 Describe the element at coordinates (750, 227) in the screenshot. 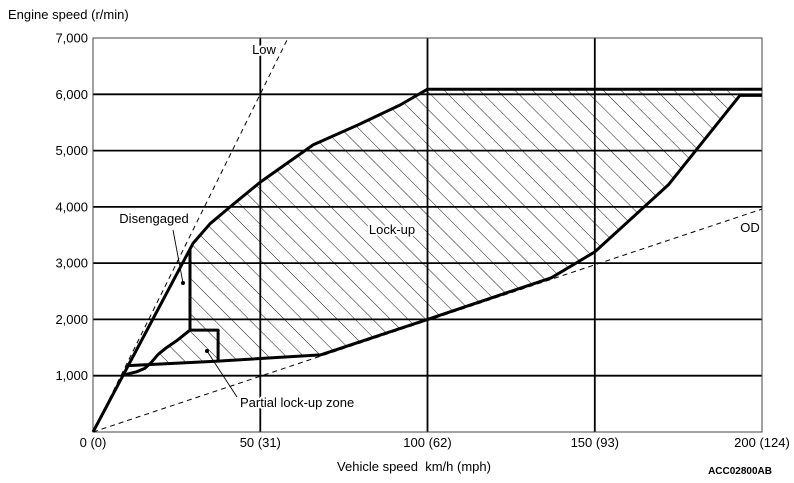

I see `series-label-od: OD` at that location.